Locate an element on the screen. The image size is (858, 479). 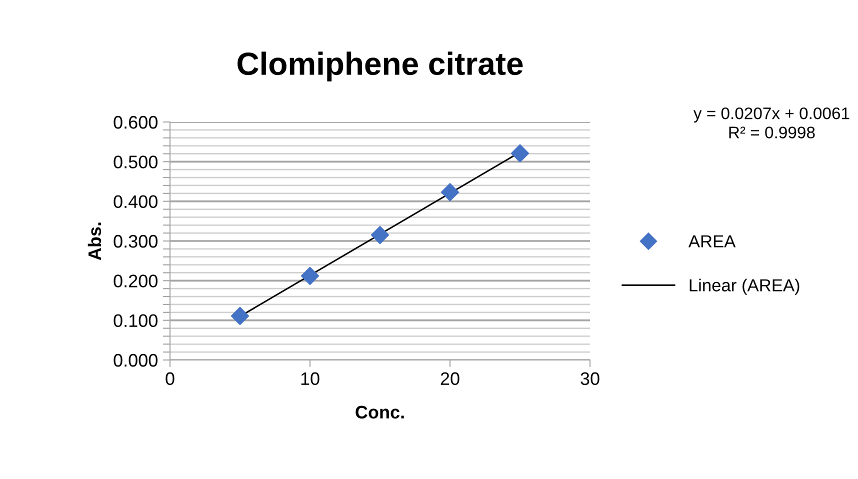
y-tick-label: 0.400 is located at coordinates (136, 201).